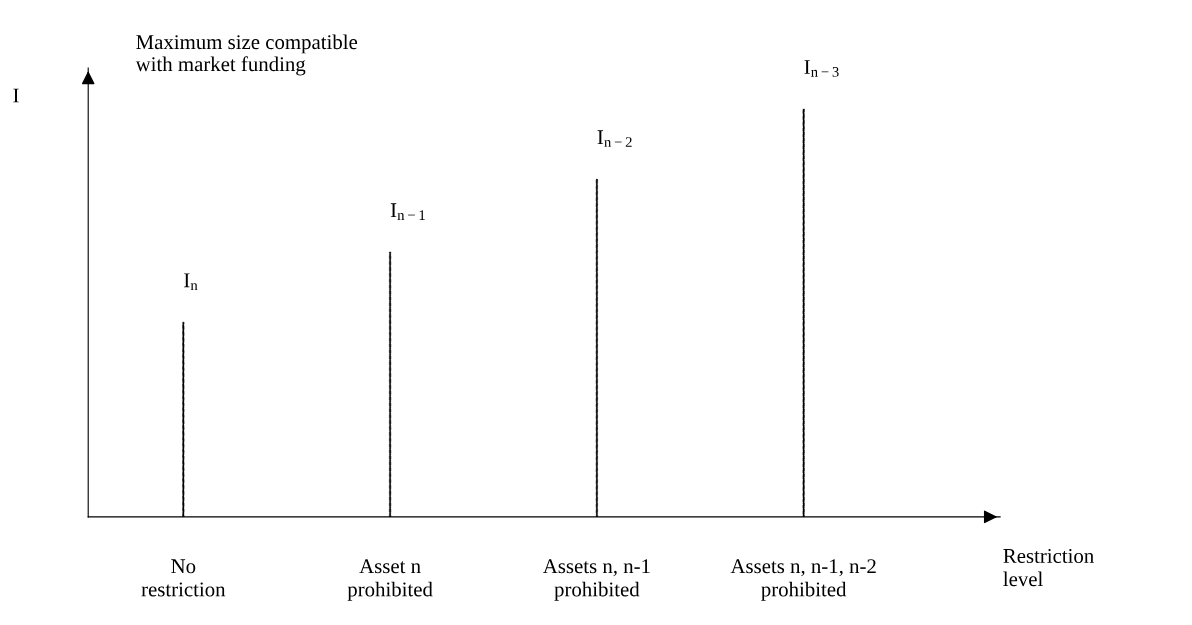 The image size is (1192, 625). Describe the element at coordinates (614, 138) in the screenshot. I see `annotation: I$_{n−2}$` at that location.